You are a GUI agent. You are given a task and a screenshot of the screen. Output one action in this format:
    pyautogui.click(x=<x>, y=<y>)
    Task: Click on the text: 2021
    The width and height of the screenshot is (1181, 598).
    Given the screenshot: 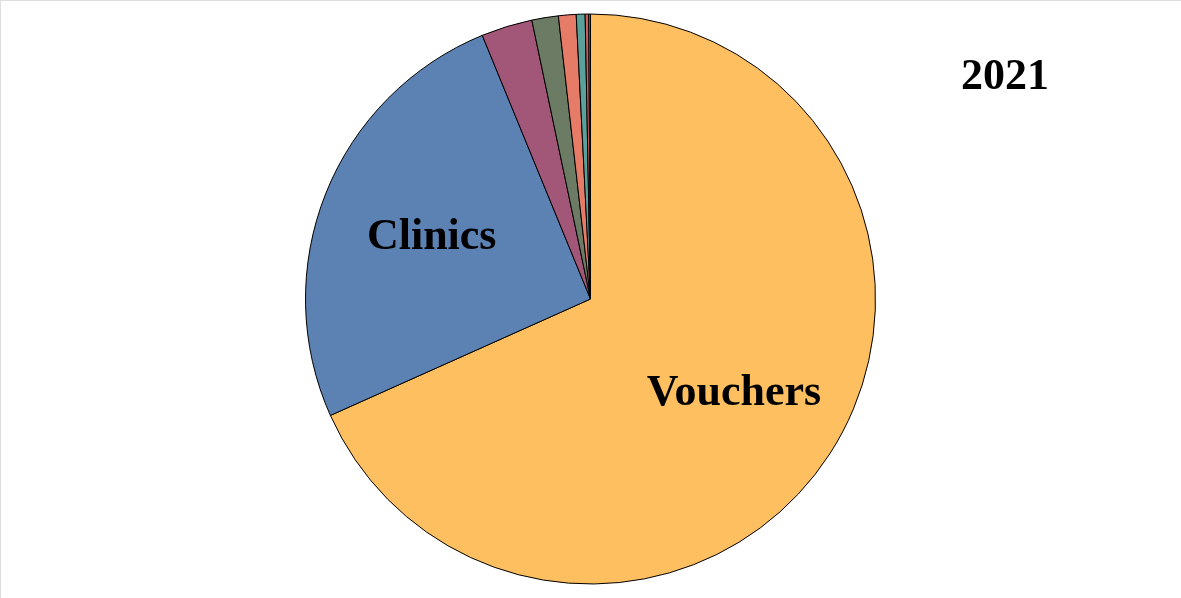 What is the action you would take?
    pyautogui.click(x=1005, y=74)
    